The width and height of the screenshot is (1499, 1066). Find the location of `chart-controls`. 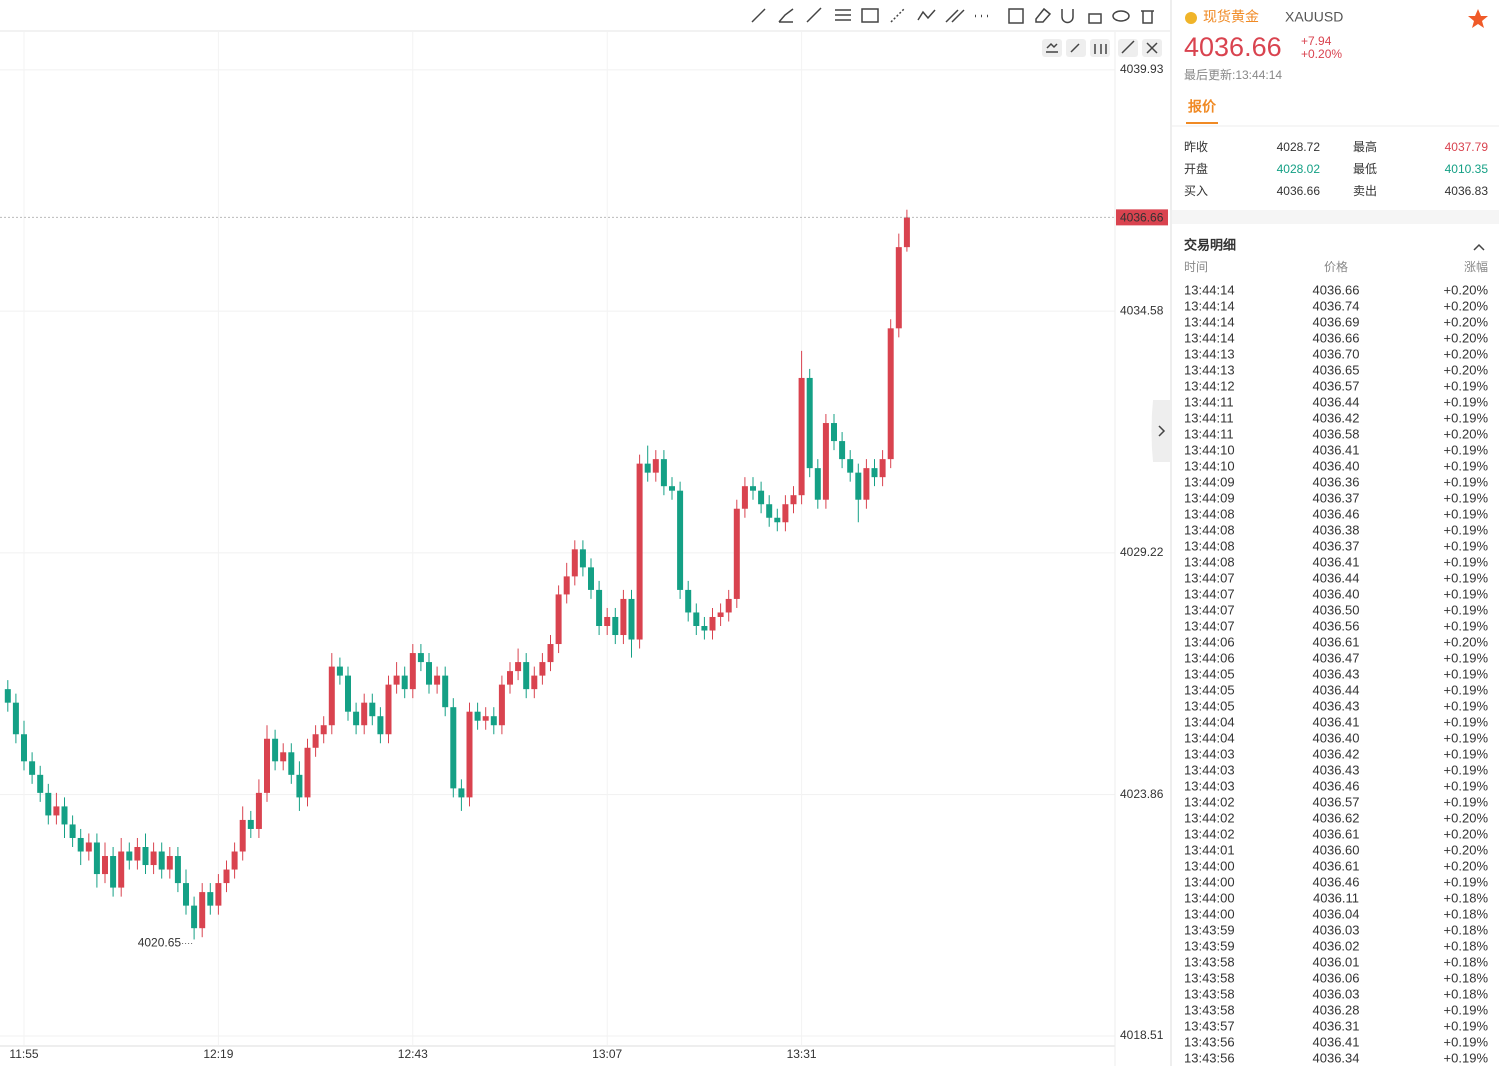

chart-controls is located at coordinates (1102, 48).